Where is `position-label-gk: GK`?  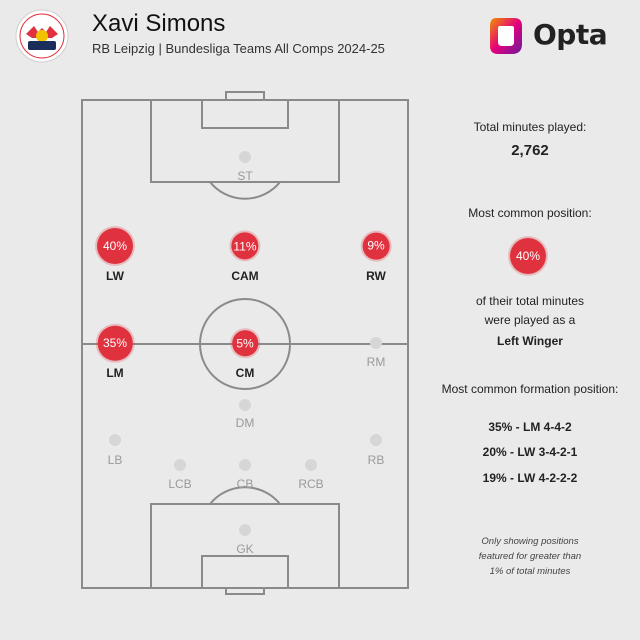
position-label-gk: GK is located at coordinates (245, 549).